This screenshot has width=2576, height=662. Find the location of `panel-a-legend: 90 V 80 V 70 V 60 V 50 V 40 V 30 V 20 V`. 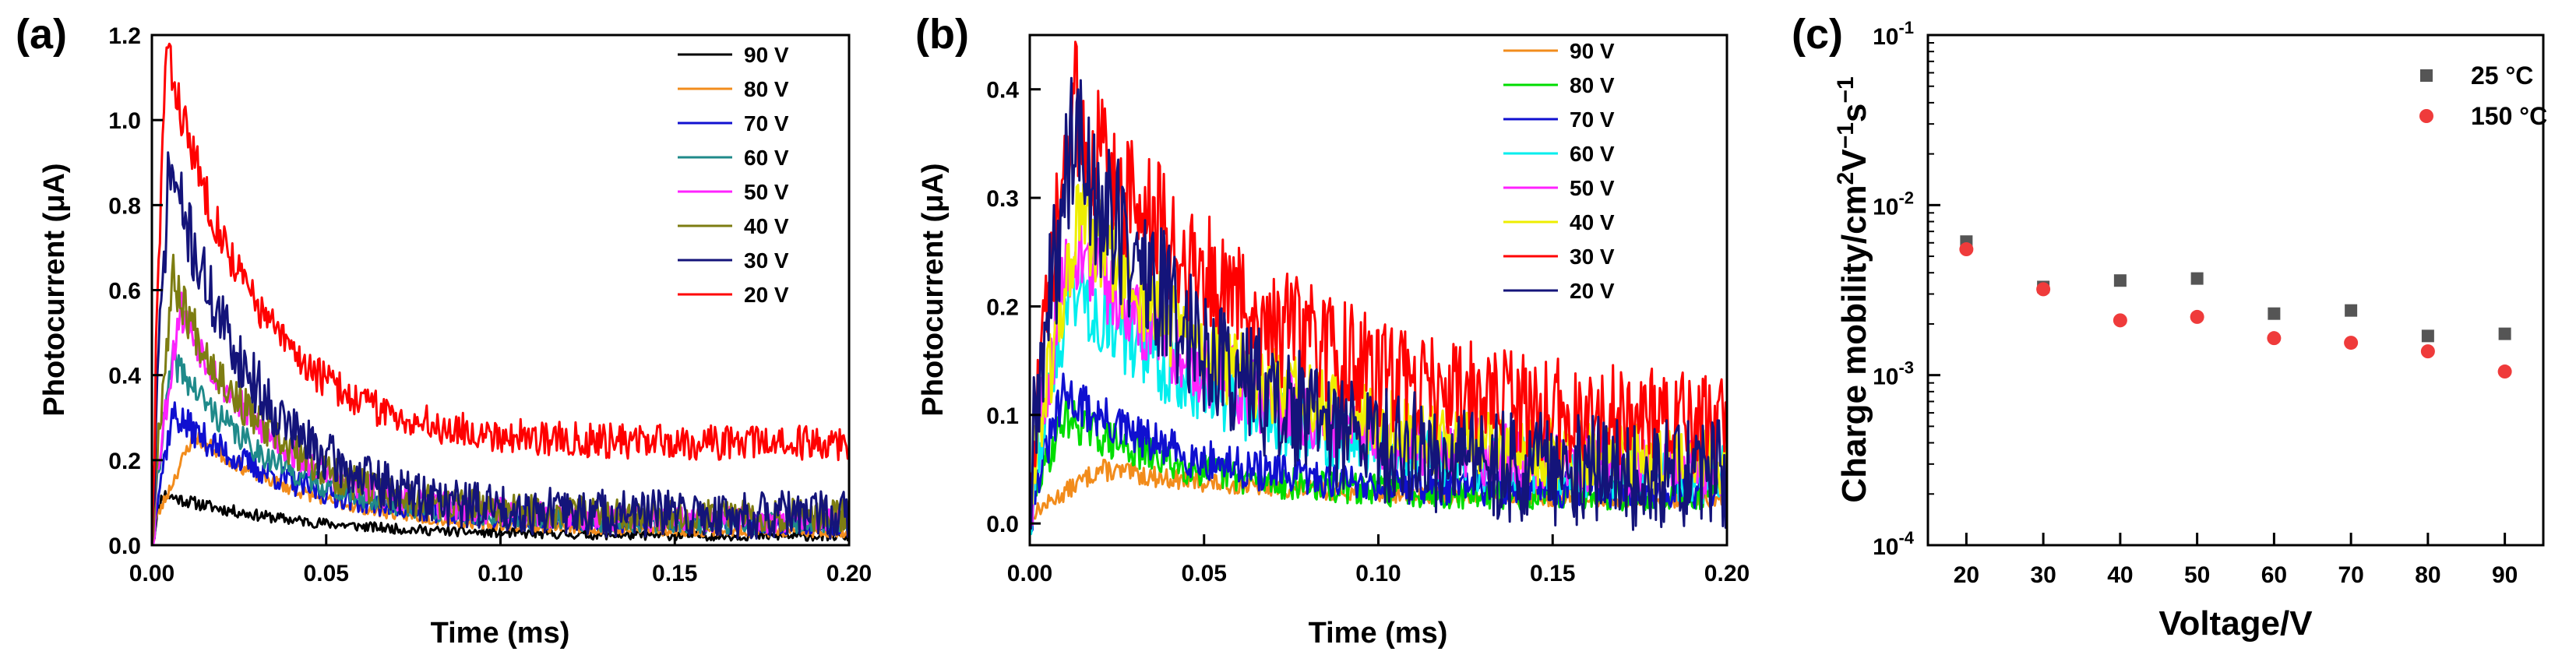

panel-a-legend: 90 V 80 V 70 V 60 V 50 V 40 V 30 V 20 V is located at coordinates (733, 175).